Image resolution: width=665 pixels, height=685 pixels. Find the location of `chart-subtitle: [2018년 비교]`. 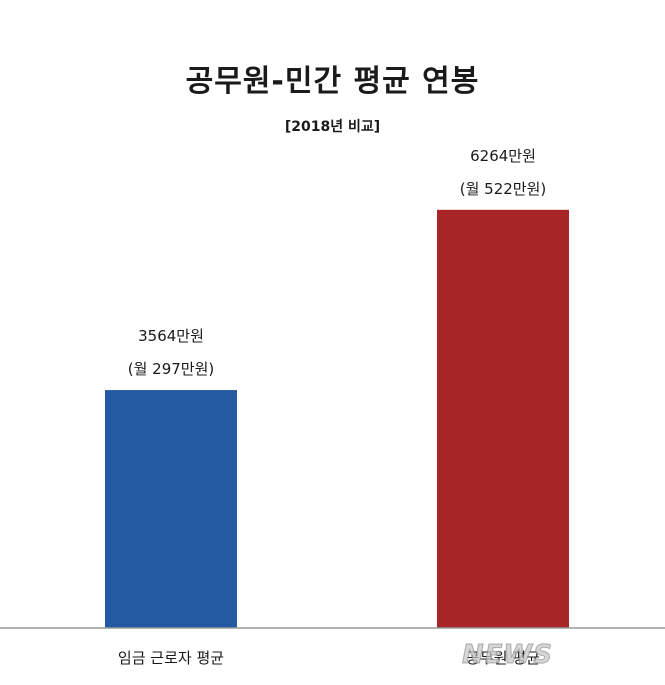

chart-subtitle: [2018년 비교] is located at coordinates (332, 127).